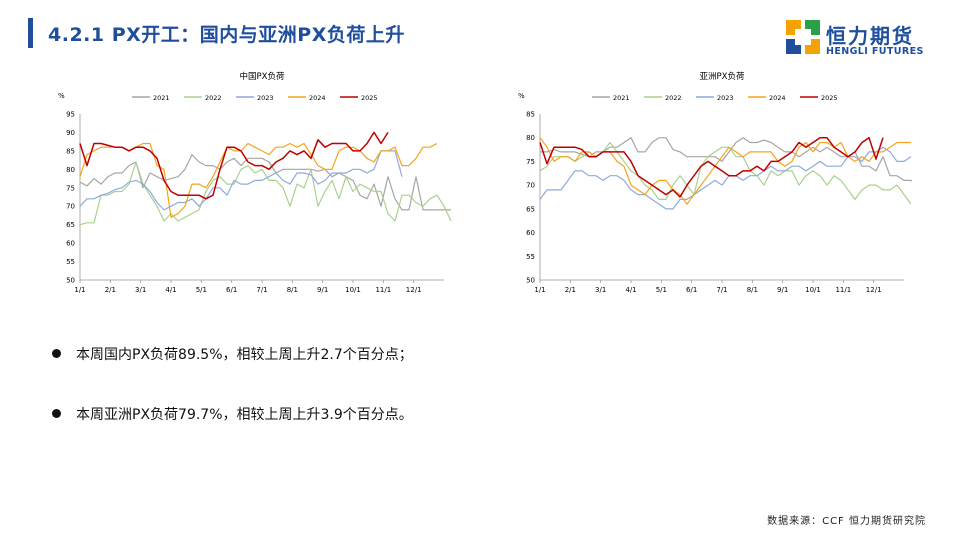 Image resolution: width=960 pixels, height=540 pixels. Describe the element at coordinates (803, 37) in the screenshot. I see `hengli-logo-icon` at that location.